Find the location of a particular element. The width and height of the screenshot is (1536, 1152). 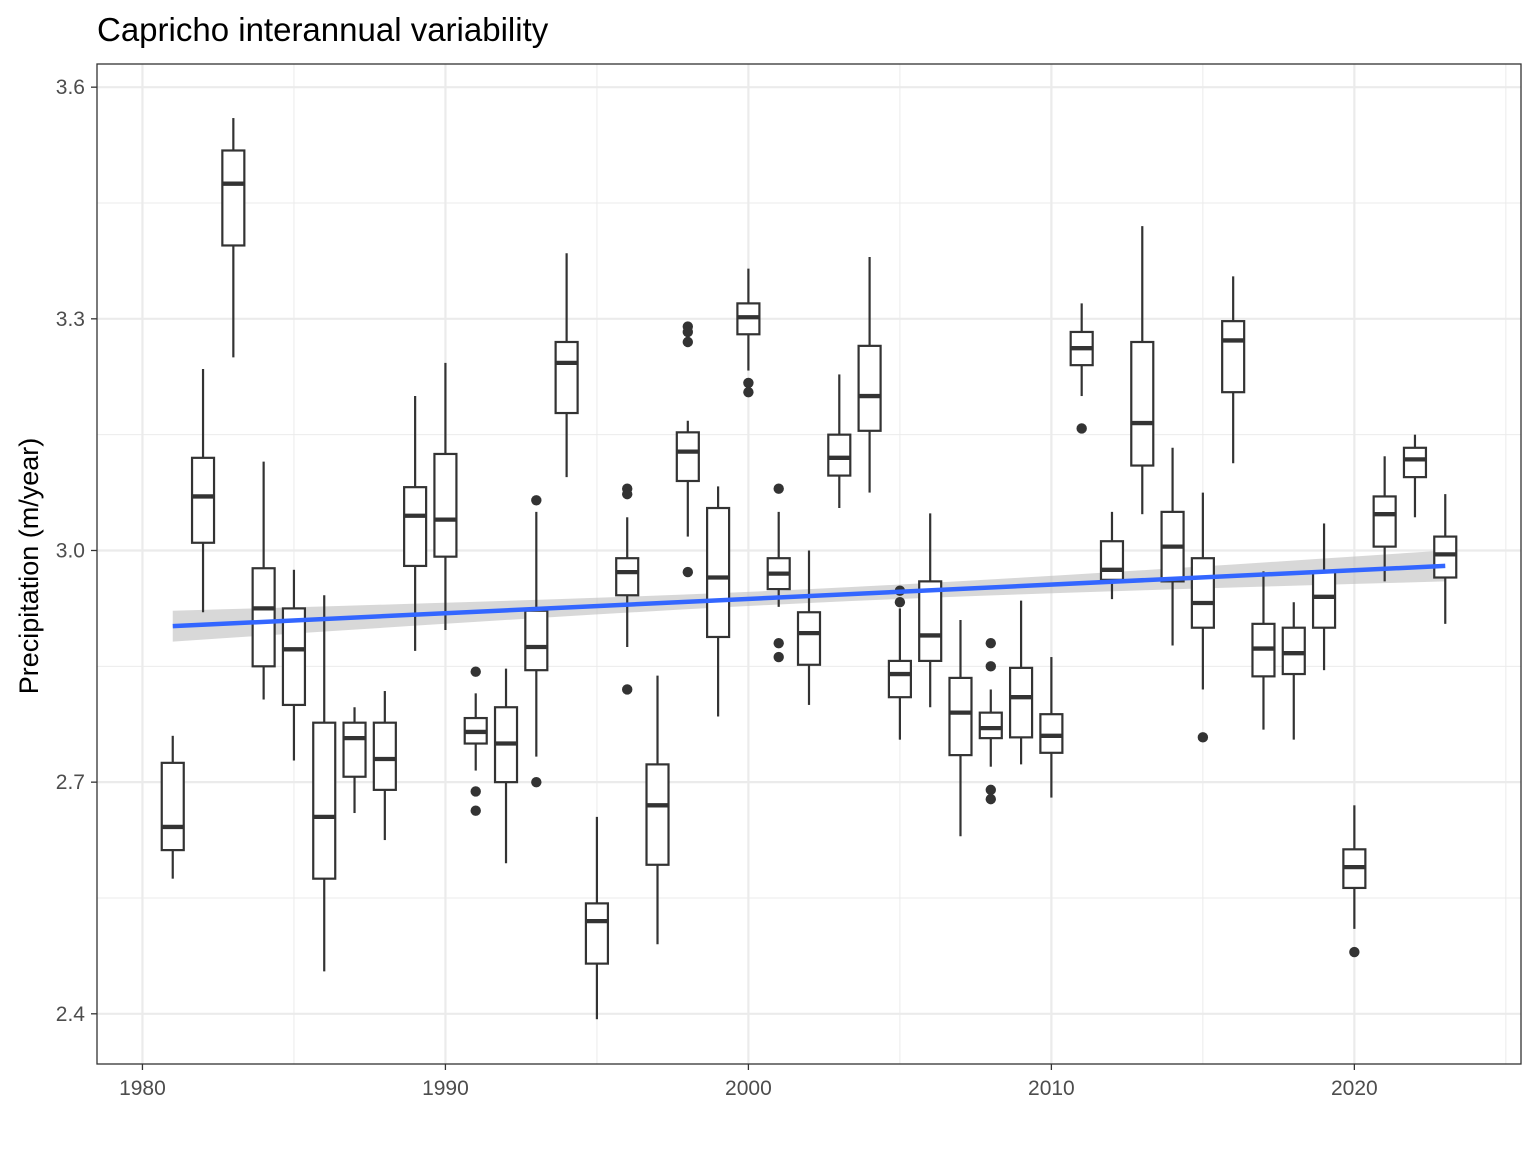

trend-line is located at coordinates (809, 596).